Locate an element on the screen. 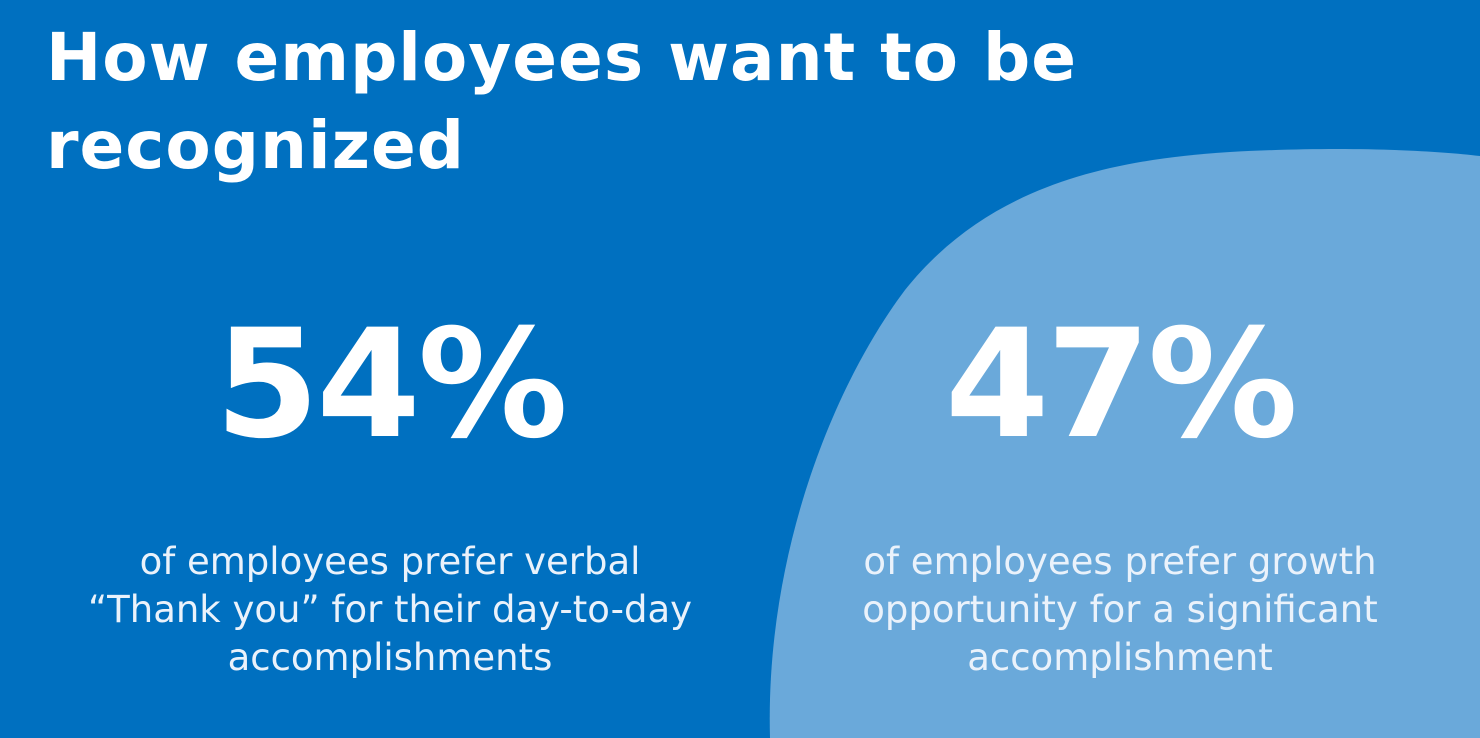  stat-description-line: accomplishment is located at coordinates (1120, 657).